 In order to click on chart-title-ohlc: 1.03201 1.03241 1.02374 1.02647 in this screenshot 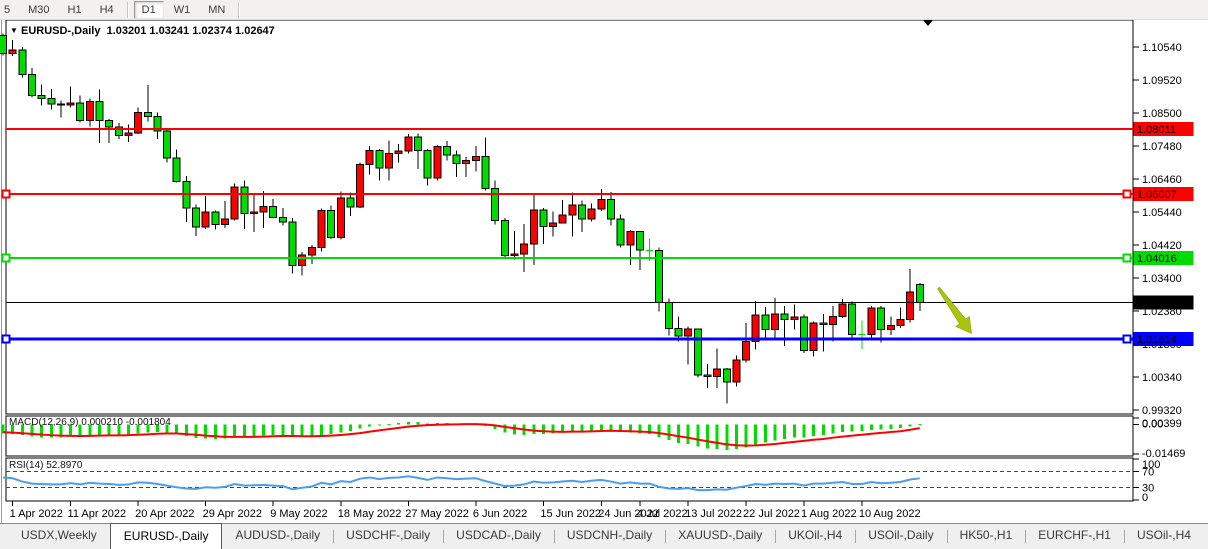, I will do `click(190, 31)`.